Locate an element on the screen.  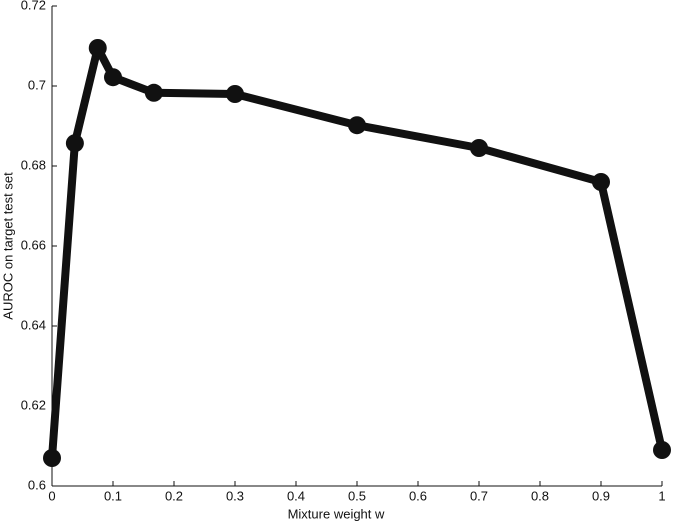
x-tick-label: 0.7 is located at coordinates (479, 495).